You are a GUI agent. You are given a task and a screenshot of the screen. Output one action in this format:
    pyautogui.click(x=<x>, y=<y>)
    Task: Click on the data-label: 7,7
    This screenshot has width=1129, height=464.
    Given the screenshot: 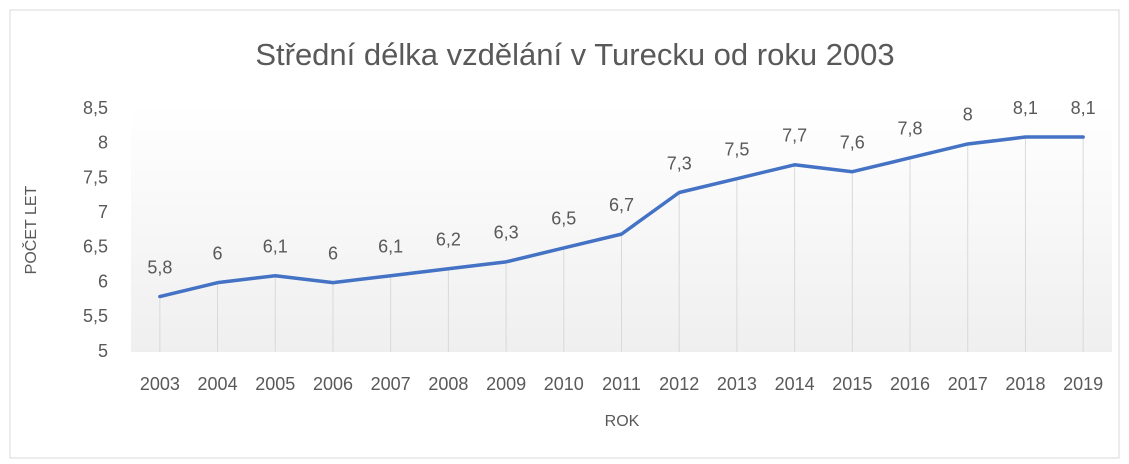 What is the action you would take?
    pyautogui.click(x=794, y=136)
    